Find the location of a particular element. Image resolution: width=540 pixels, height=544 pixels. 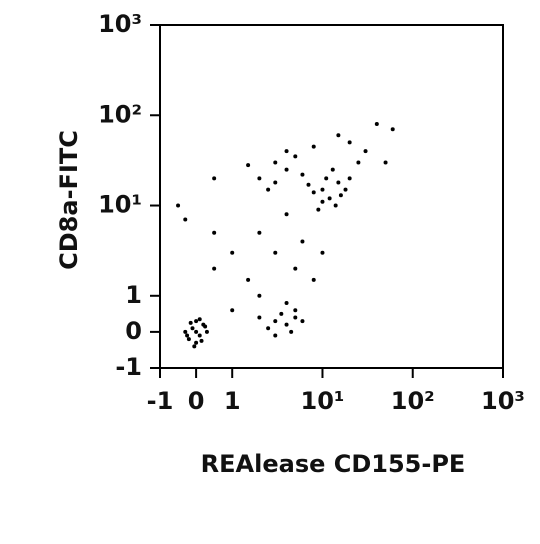

y-tick-label: 10¹ is located at coordinates (120, 205).